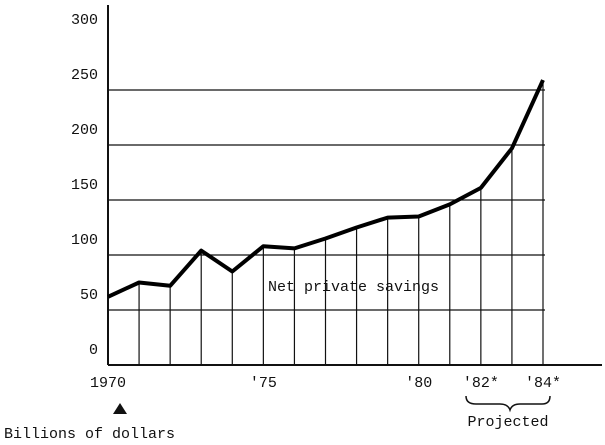  Describe the element at coordinates (418, 383) in the screenshot. I see `x-tick-label: '80` at that location.